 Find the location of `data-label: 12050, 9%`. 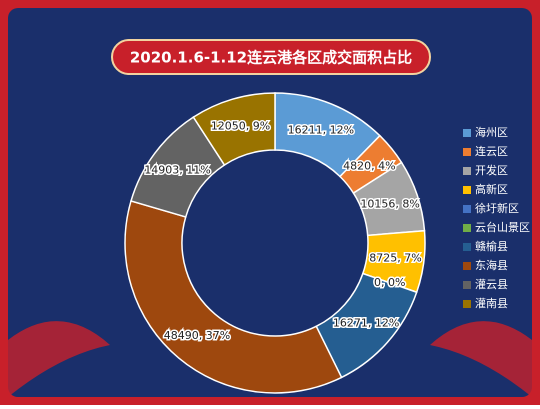

data-label: 12050, 9% is located at coordinates (240, 125).